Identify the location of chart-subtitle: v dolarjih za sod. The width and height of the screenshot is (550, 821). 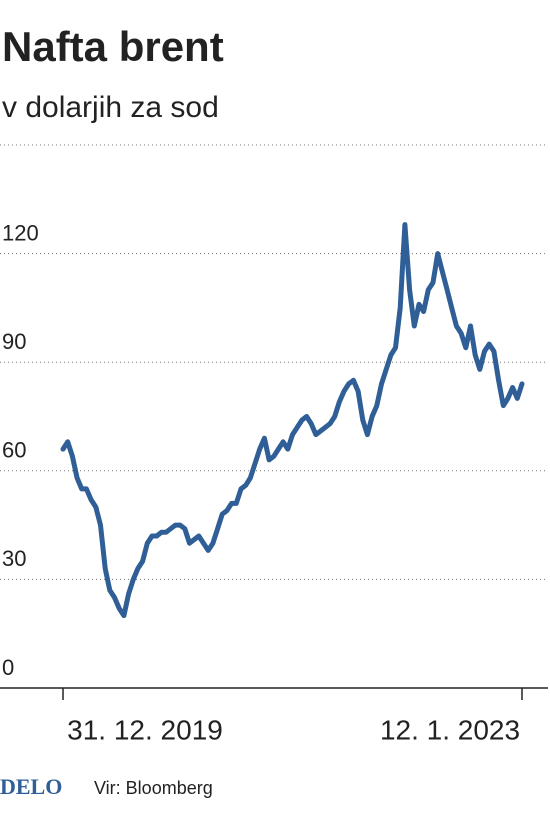
(110, 107).